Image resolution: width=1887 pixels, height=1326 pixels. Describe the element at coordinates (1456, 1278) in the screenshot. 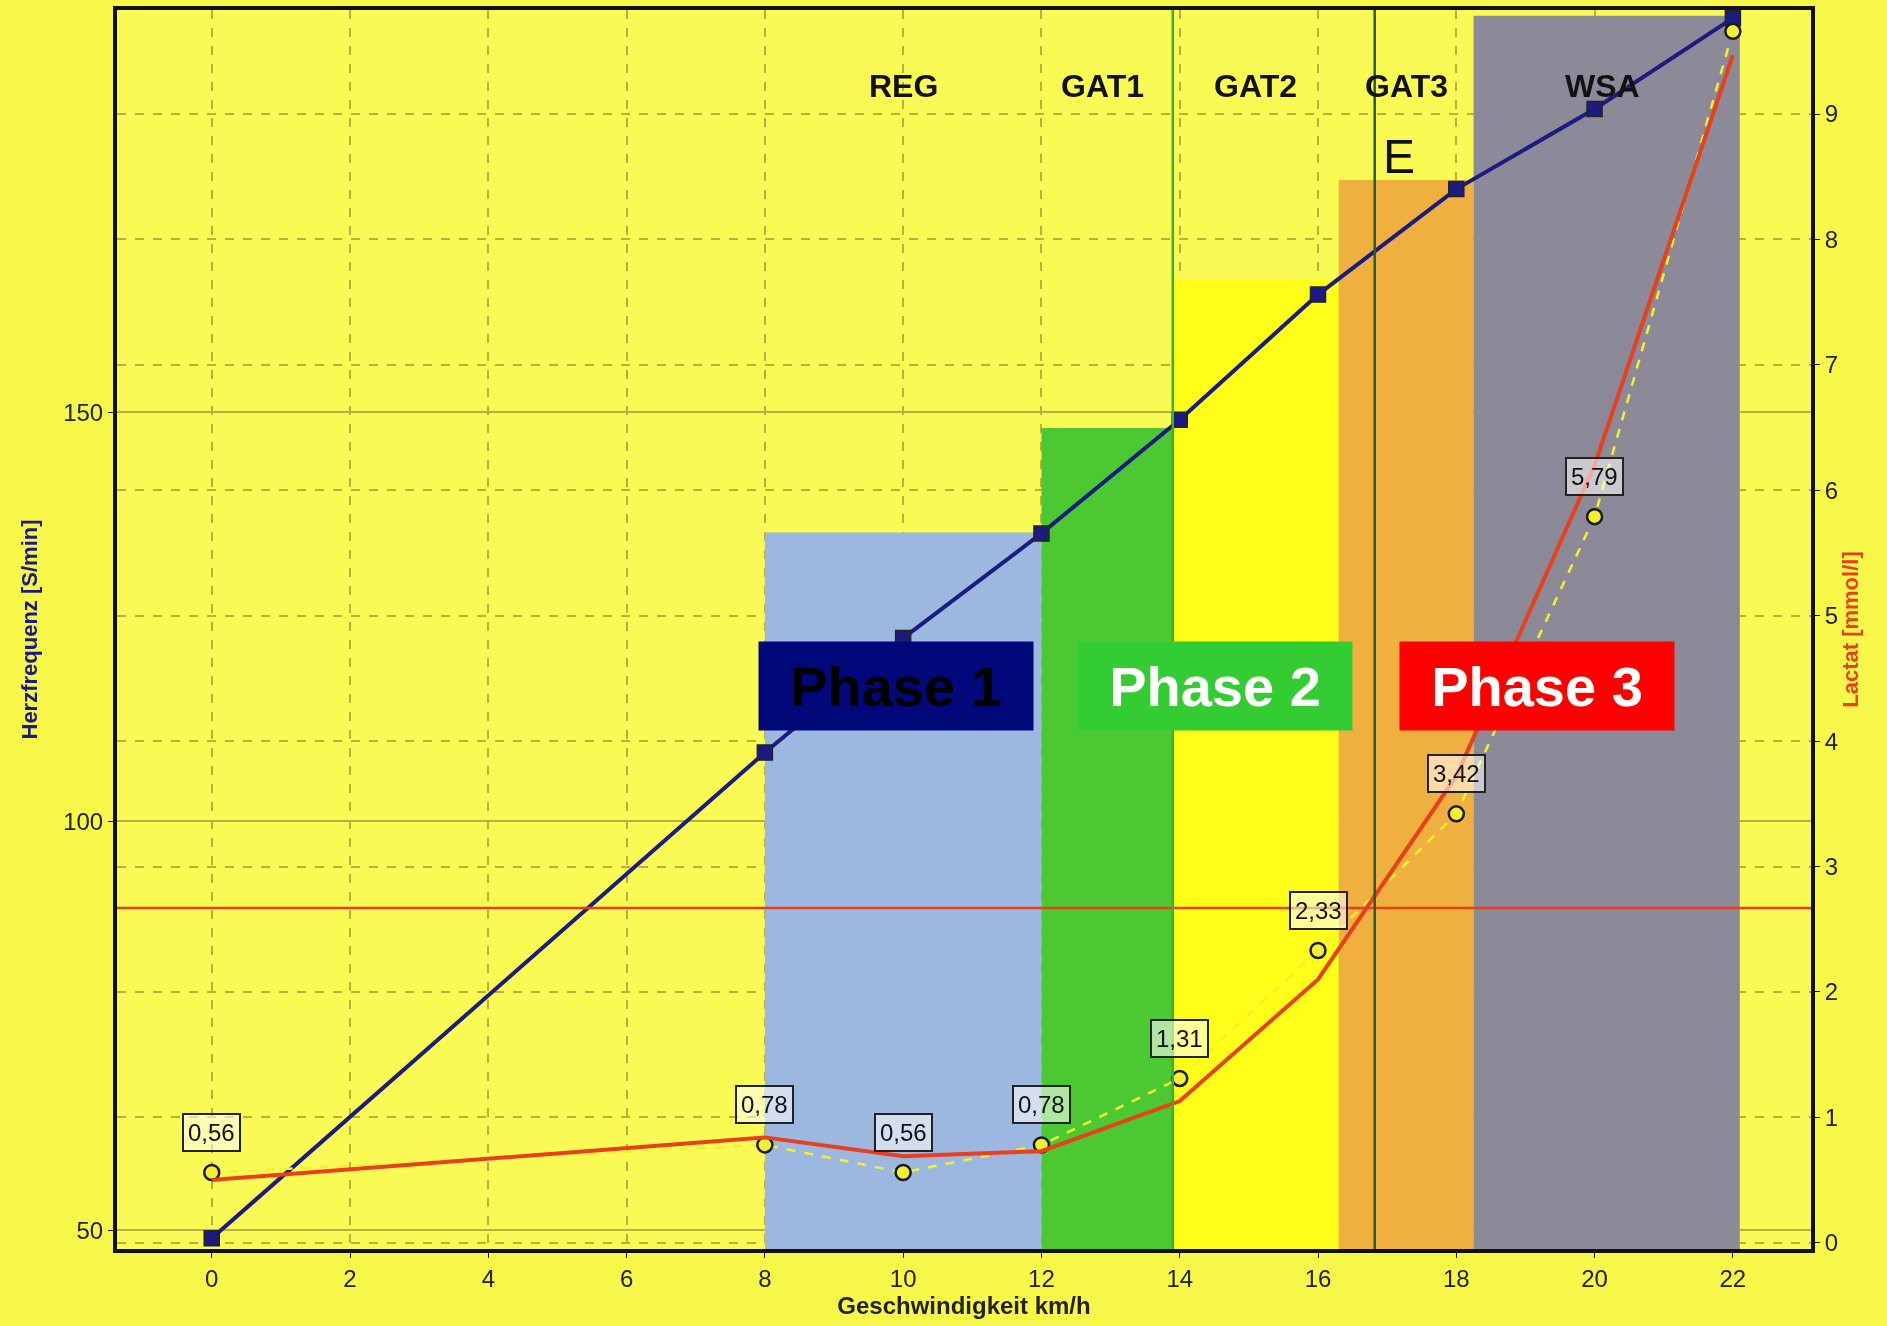

I see `x-tick-label: 18` at that location.